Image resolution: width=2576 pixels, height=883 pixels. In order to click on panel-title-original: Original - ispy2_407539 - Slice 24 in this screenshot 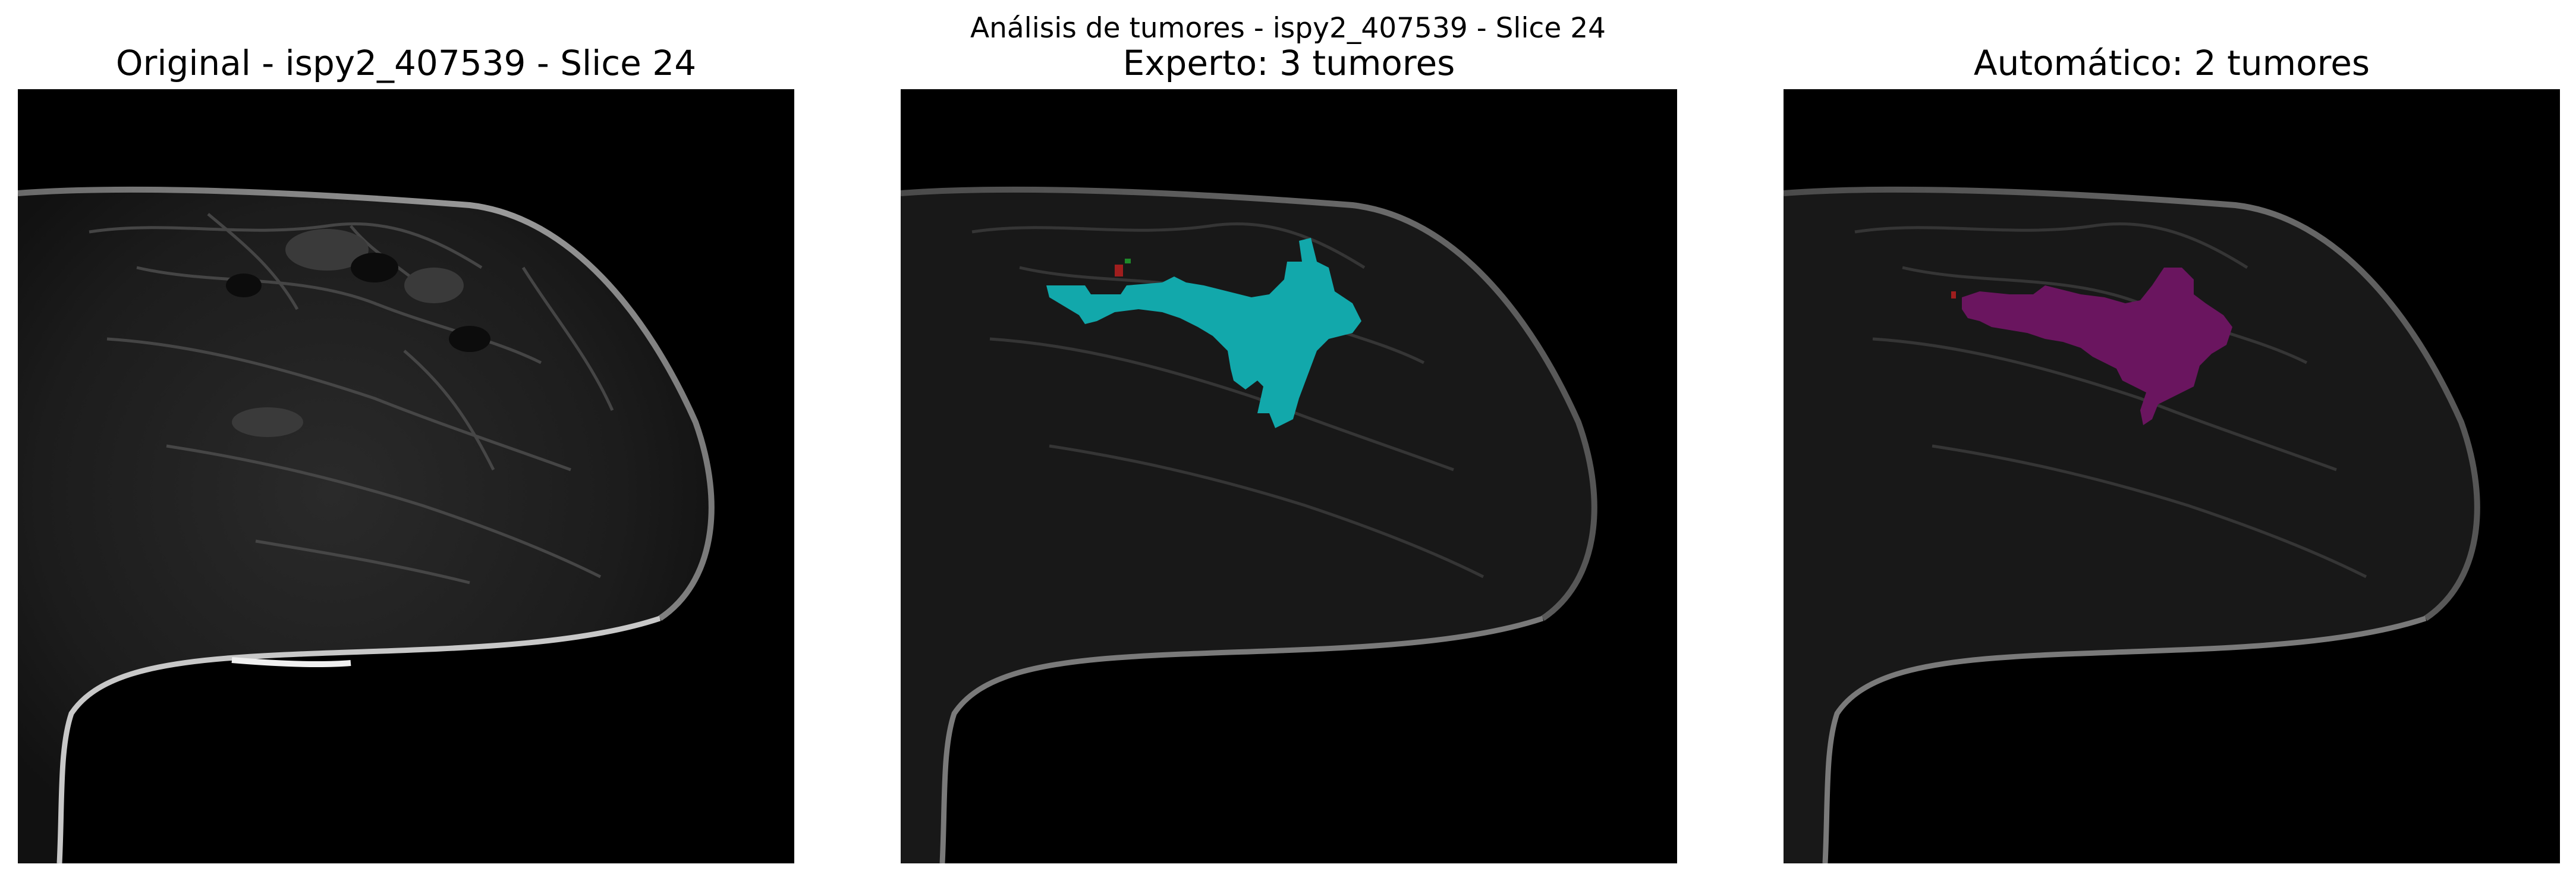, I will do `click(406, 63)`.